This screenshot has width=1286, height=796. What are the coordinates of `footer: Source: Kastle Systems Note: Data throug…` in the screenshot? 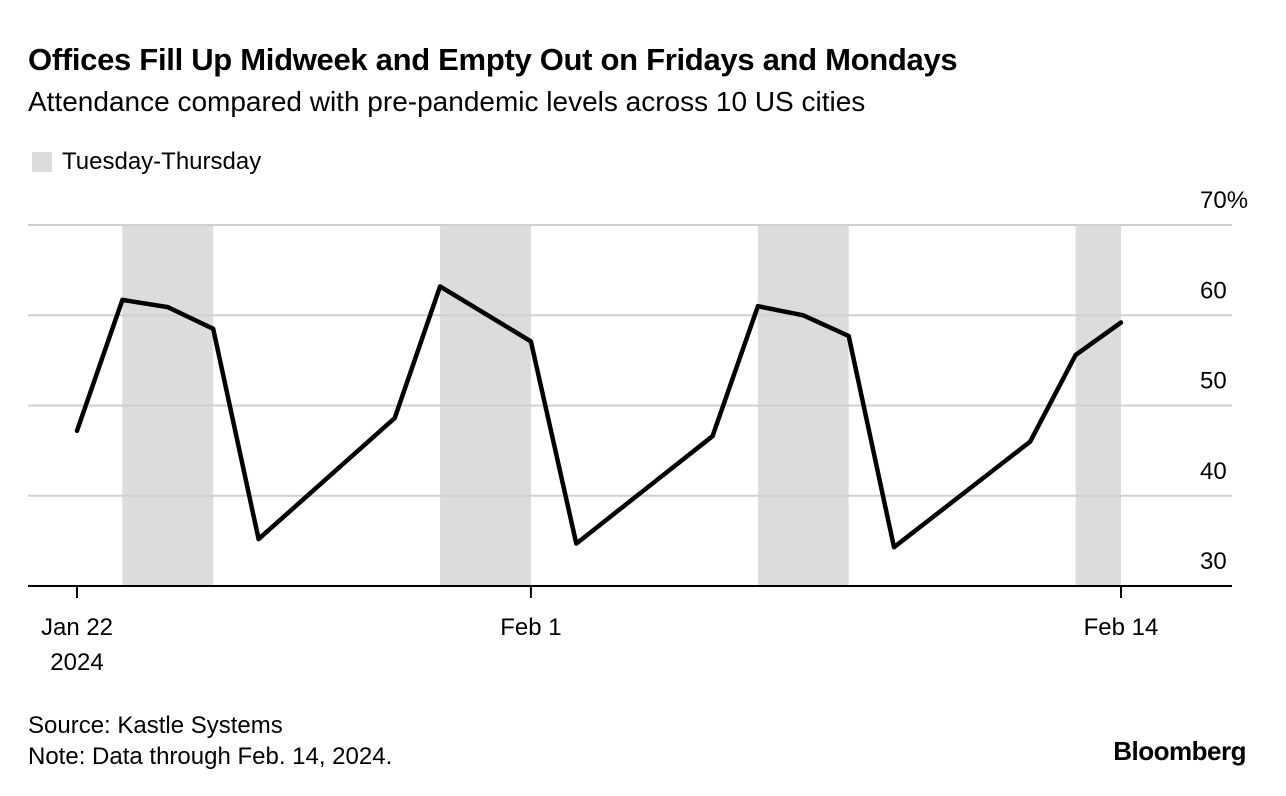 It's located at (210, 741).